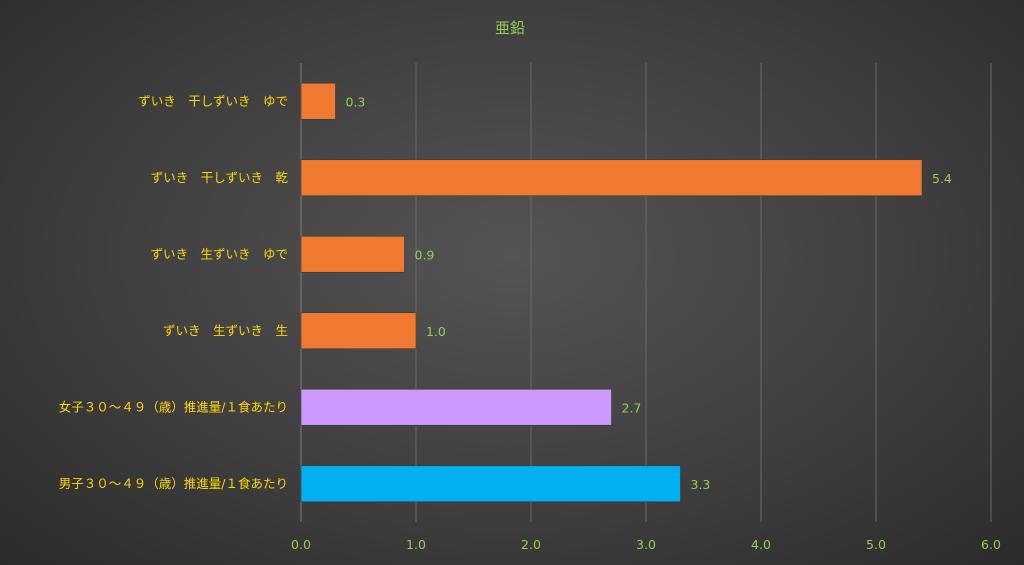 This screenshot has width=1024, height=565. I want to click on data-label: 5.4, so click(942, 178).